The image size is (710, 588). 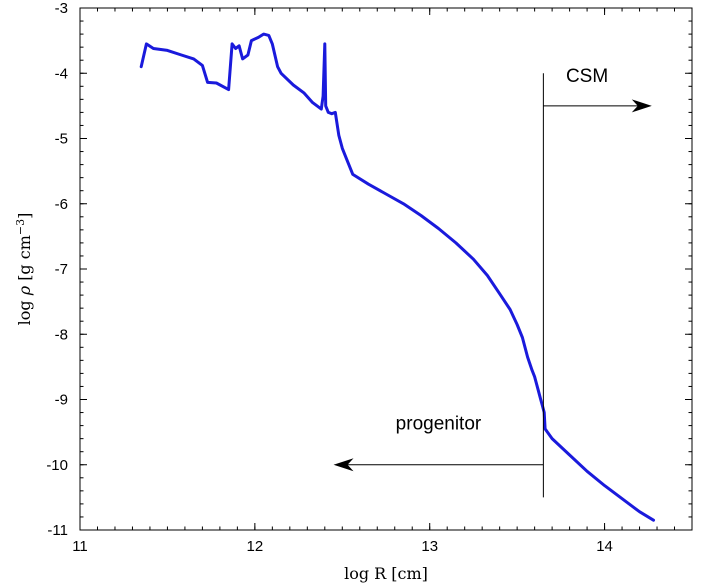 I want to click on y-tick-label: -5, so click(x=61, y=139).